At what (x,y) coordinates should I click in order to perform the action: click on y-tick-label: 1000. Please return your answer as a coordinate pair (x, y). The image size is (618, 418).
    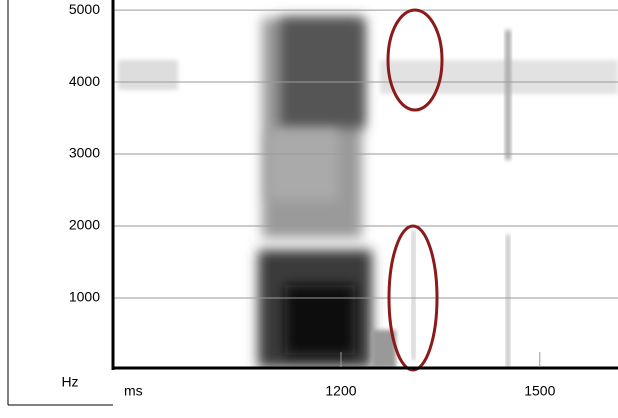
    Looking at the image, I should click on (84, 297).